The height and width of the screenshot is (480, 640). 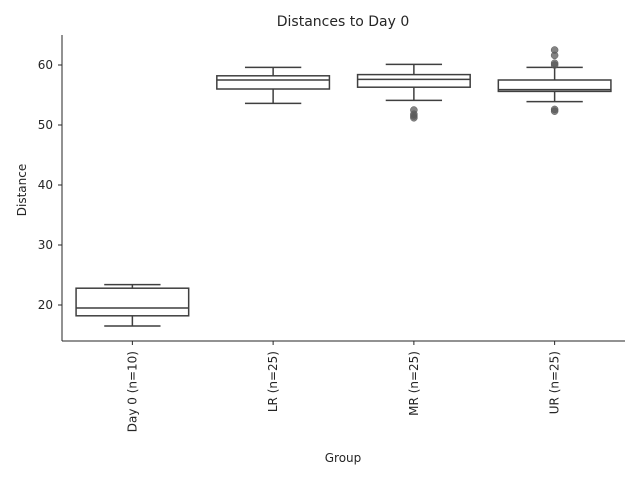 What do you see at coordinates (414, 383) in the screenshot?
I see `x-tick-label: MR (n=25)` at bounding box center [414, 383].